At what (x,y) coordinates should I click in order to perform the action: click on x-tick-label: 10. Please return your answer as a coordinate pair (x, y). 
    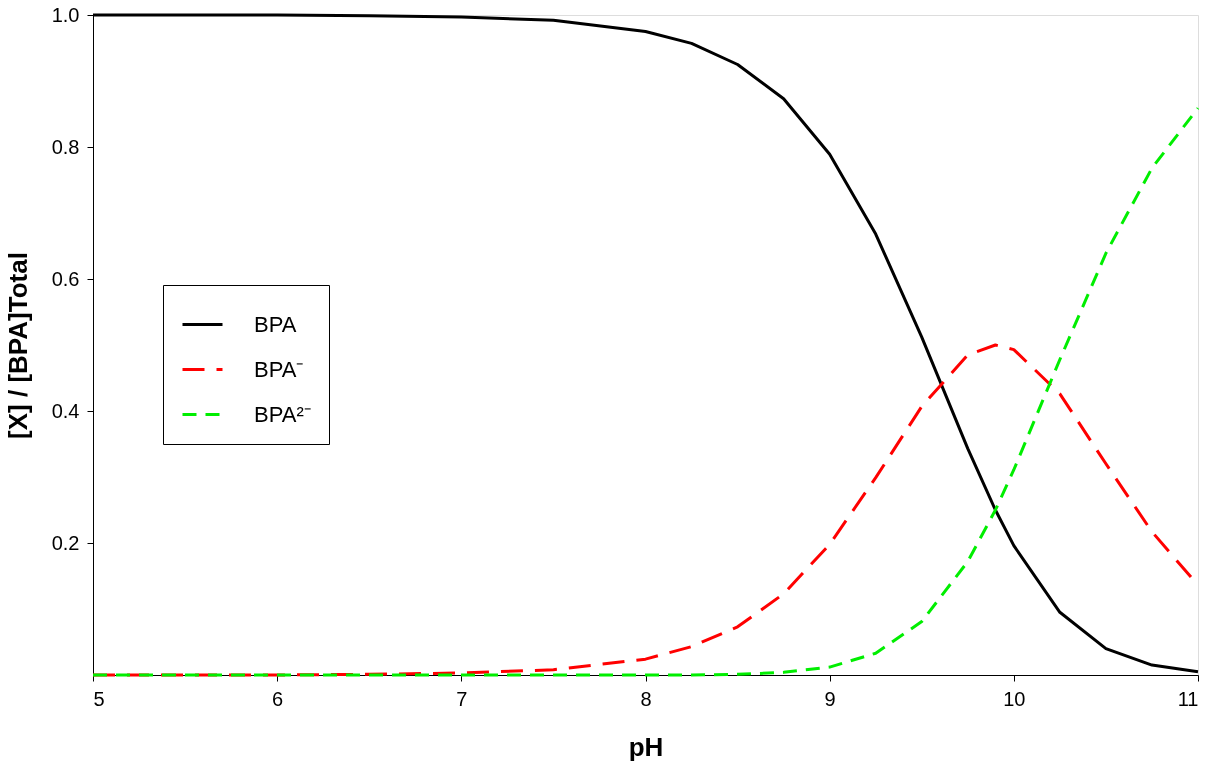
    Looking at the image, I should click on (1014, 698).